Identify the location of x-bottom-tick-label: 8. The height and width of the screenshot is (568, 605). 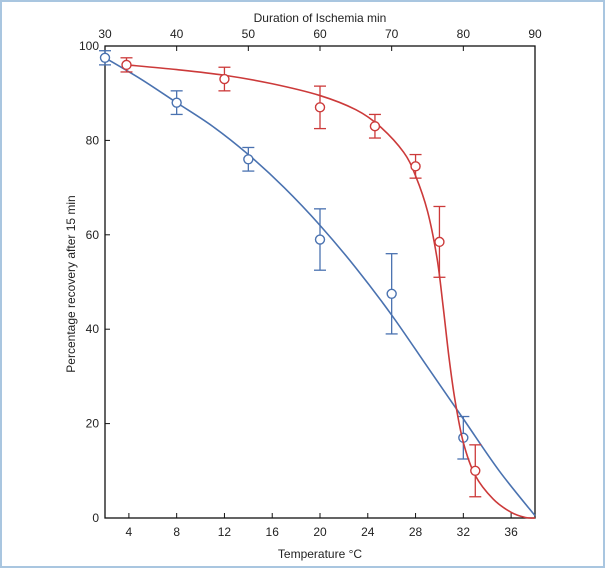
(176, 532).